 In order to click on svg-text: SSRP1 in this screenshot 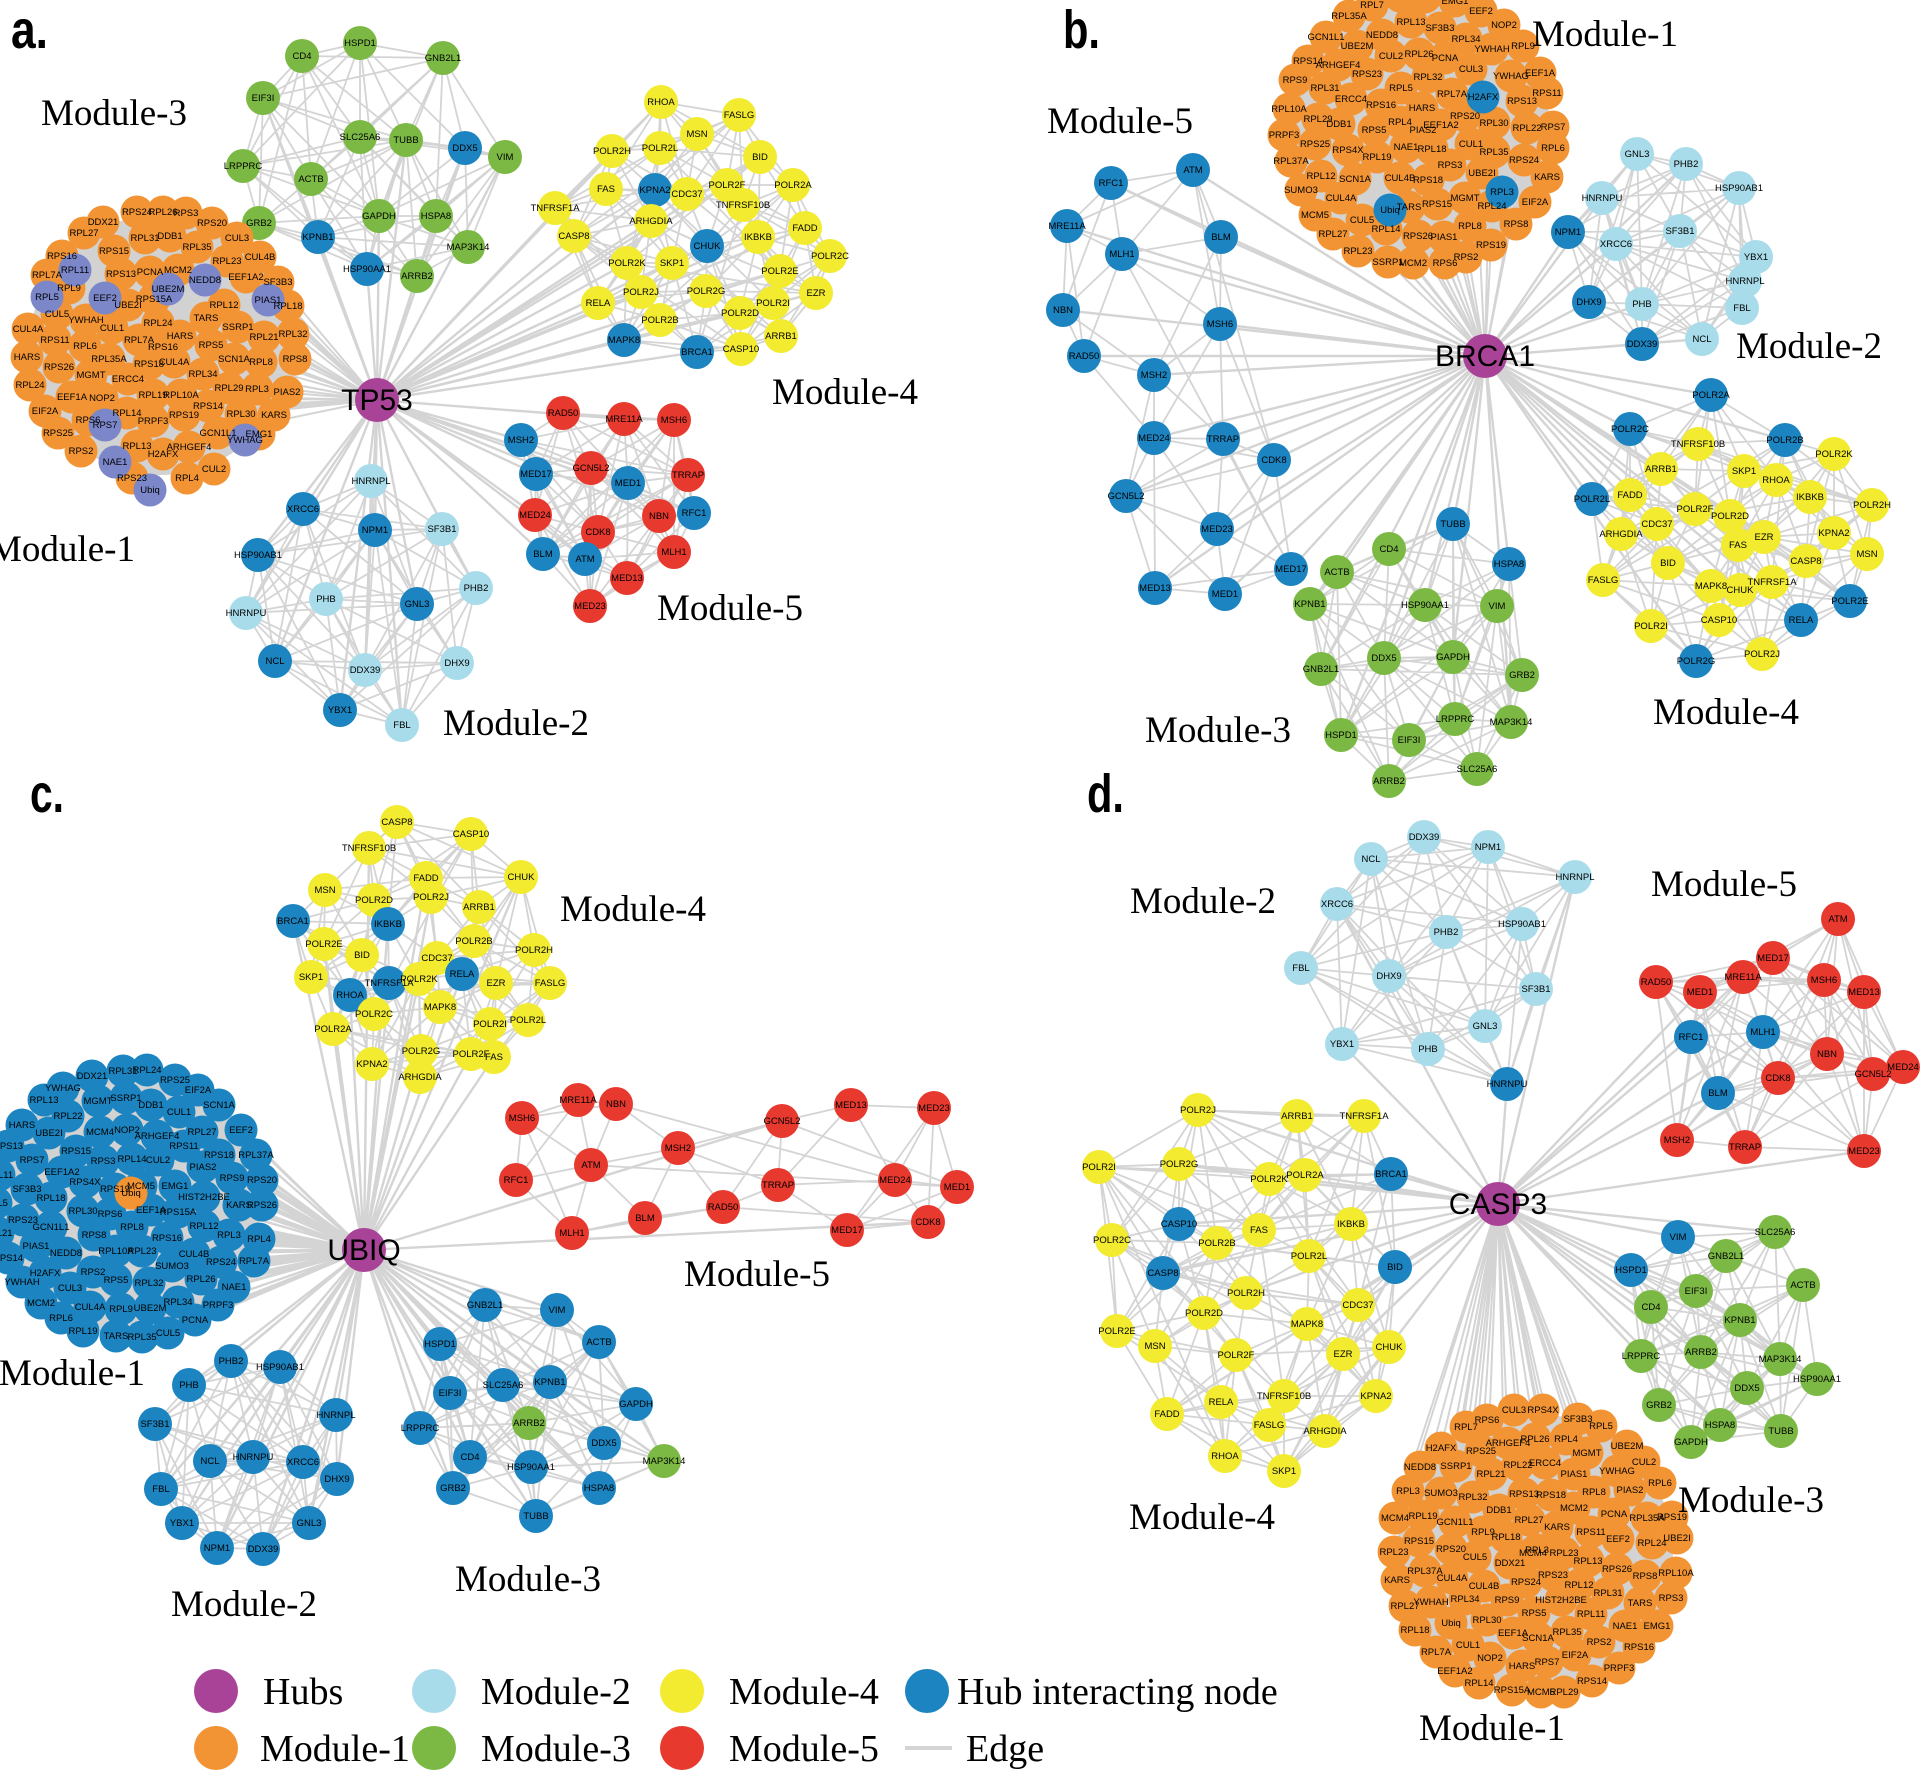, I will do `click(1387, 262)`.